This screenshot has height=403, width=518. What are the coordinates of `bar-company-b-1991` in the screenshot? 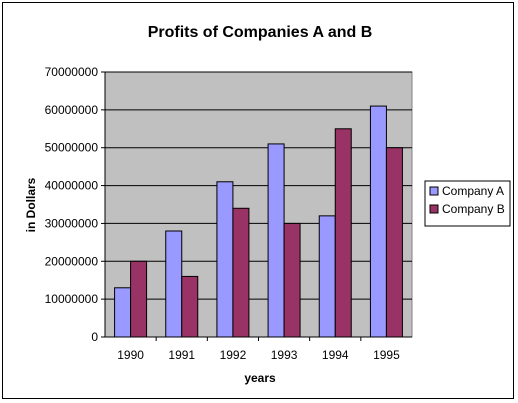 It's located at (190, 306).